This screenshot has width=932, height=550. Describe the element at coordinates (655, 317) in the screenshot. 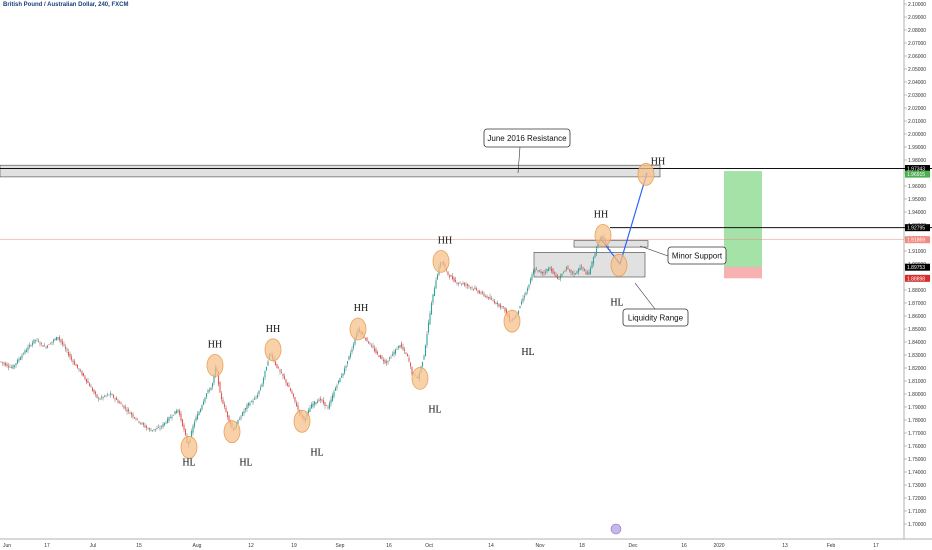

I see `callout-box` at that location.